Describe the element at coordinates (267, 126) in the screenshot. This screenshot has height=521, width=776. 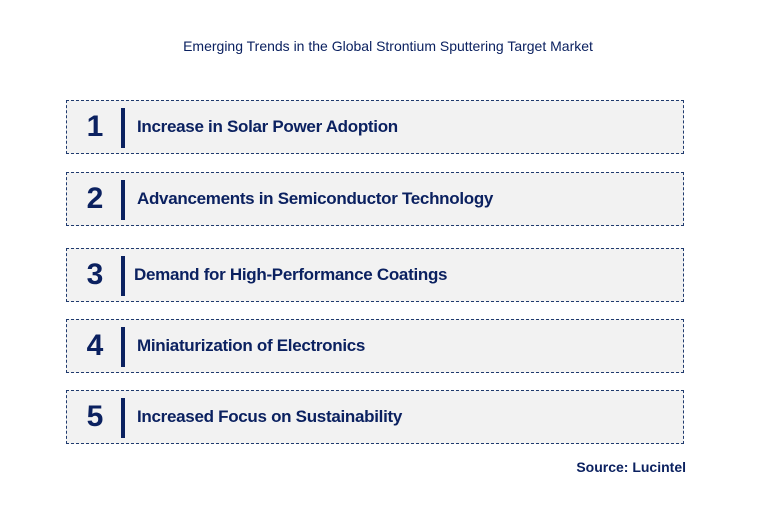
I see `trend-label: Increase in Solar Power Adoption` at that location.